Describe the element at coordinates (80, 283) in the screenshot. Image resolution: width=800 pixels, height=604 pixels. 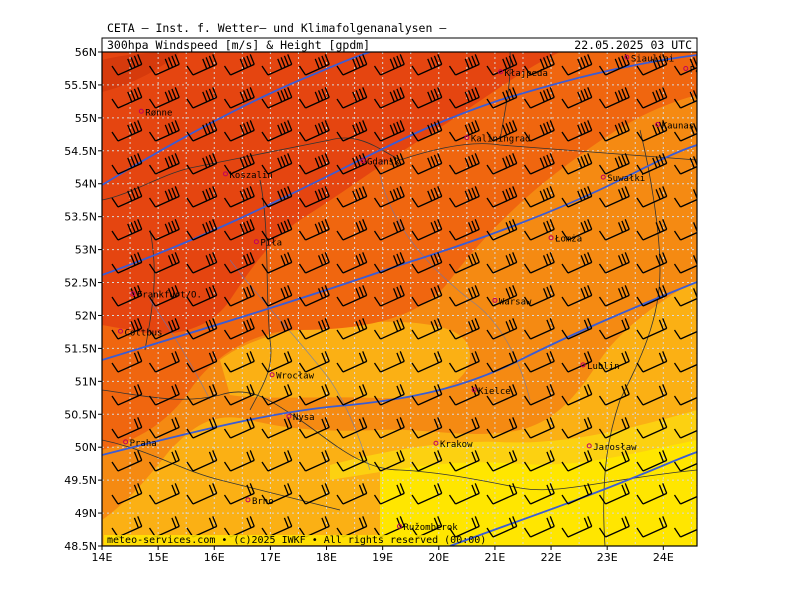
I see `y-tick-label: 52.5N` at that location.